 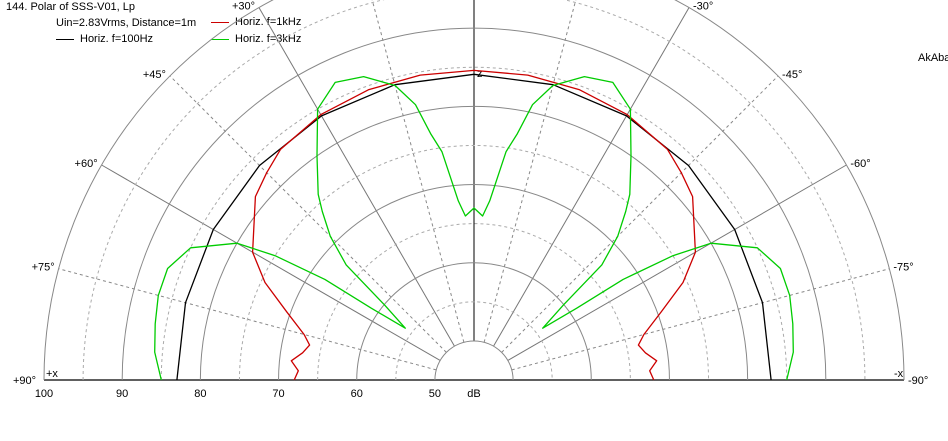 I want to click on axis-label-plus-x: +x, so click(x=52, y=374).